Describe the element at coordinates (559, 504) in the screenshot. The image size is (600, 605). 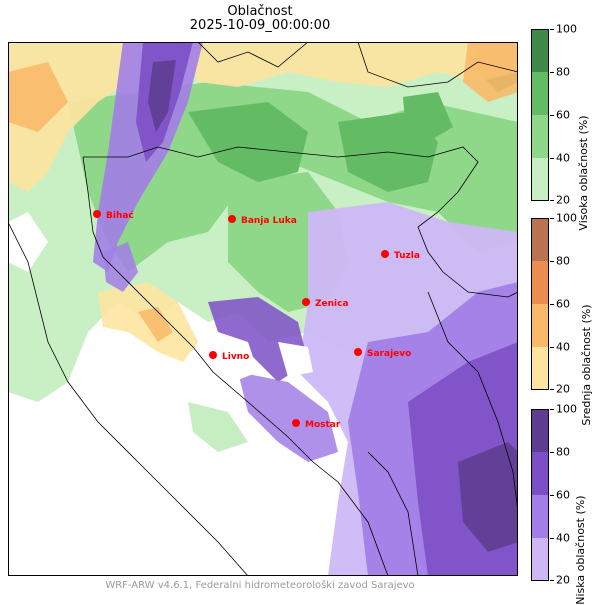
I see `colorbar-low-cloud: 100 80 60 40 20 Niska oblačnost (%)` at that location.